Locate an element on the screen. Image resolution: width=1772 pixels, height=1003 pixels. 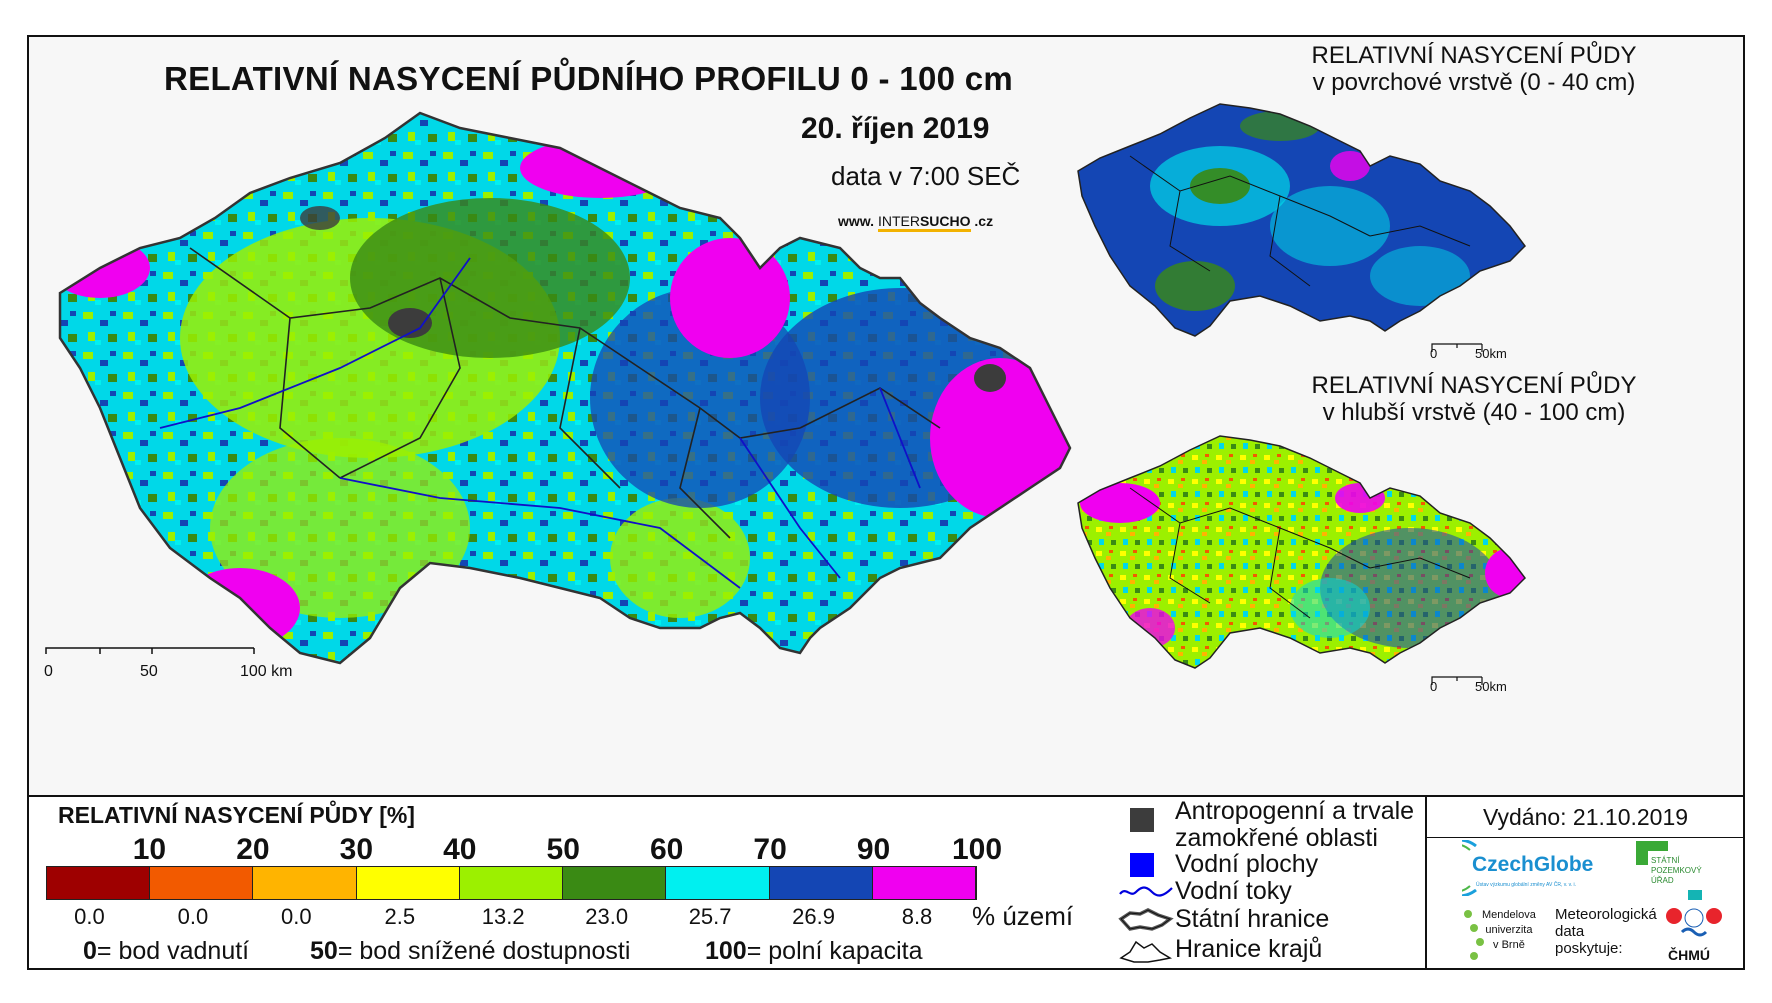
hranice-kraju-label: Hranice krajů is located at coordinates (1249, 949).